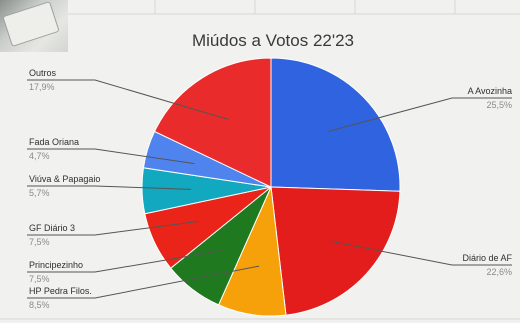  What do you see at coordinates (43, 73) in the screenshot?
I see `slice-label-name-8: Outros` at bounding box center [43, 73].